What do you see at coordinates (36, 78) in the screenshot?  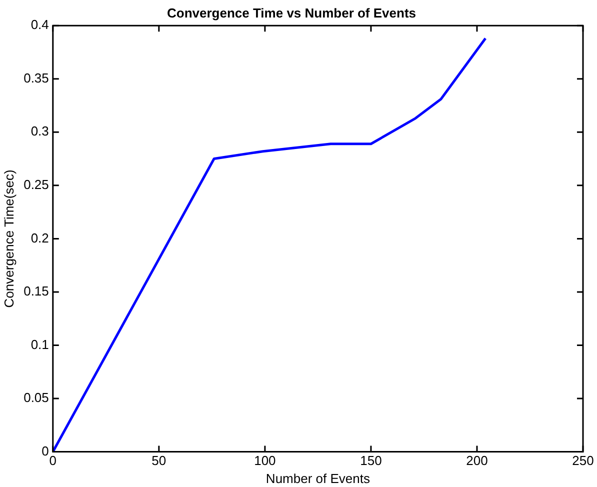 I see `y-tick-label: 0.35` at bounding box center [36, 78].